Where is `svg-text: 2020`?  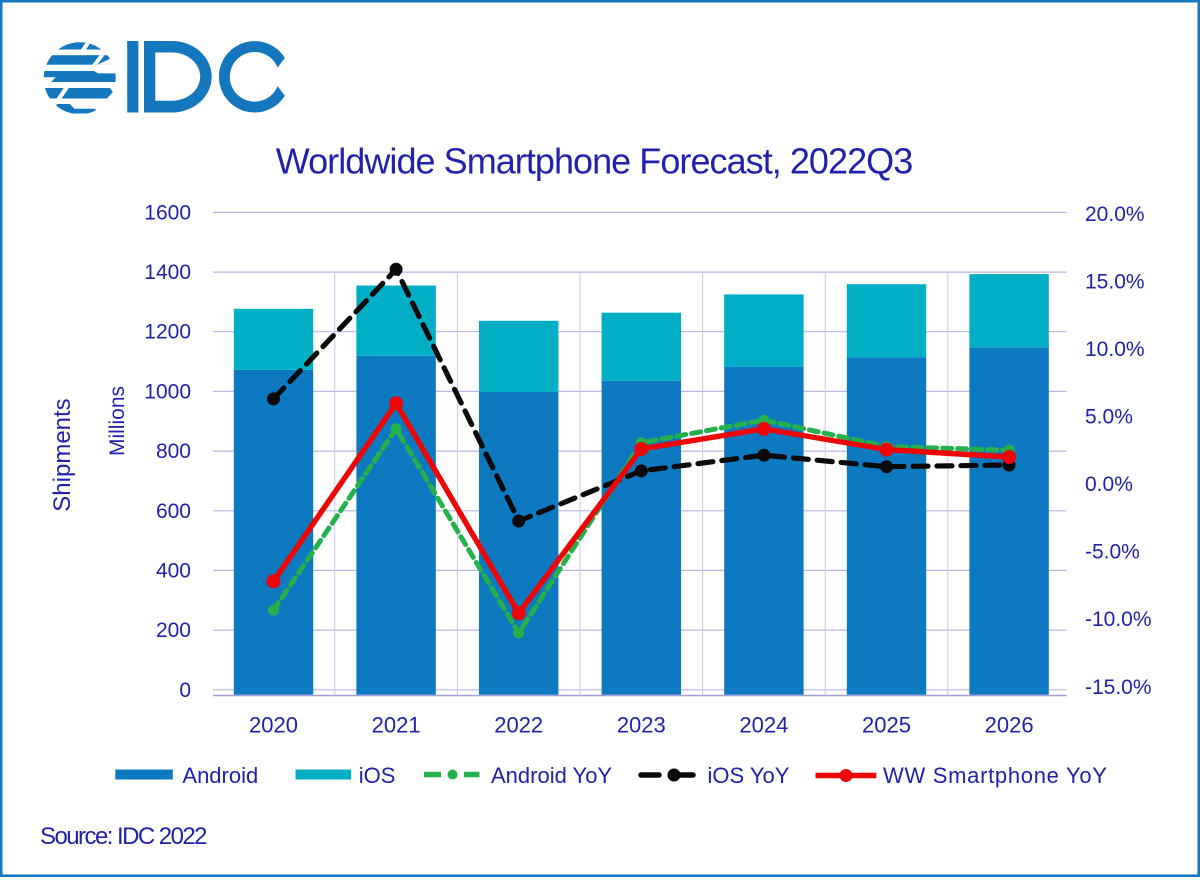 svg-text: 2020 is located at coordinates (273, 725).